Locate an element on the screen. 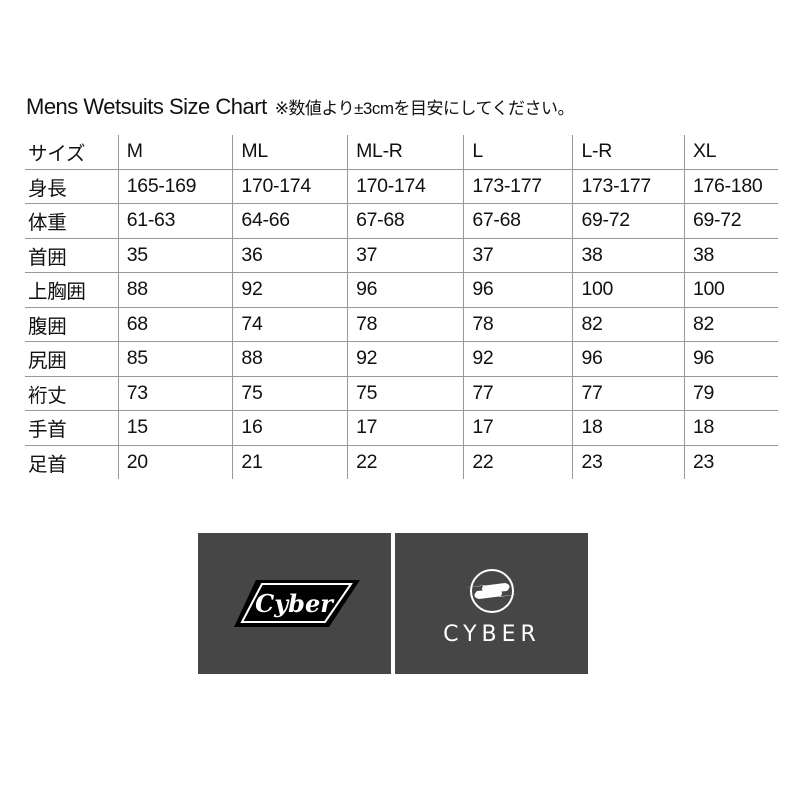  table-cell: 73 is located at coordinates (175, 393).